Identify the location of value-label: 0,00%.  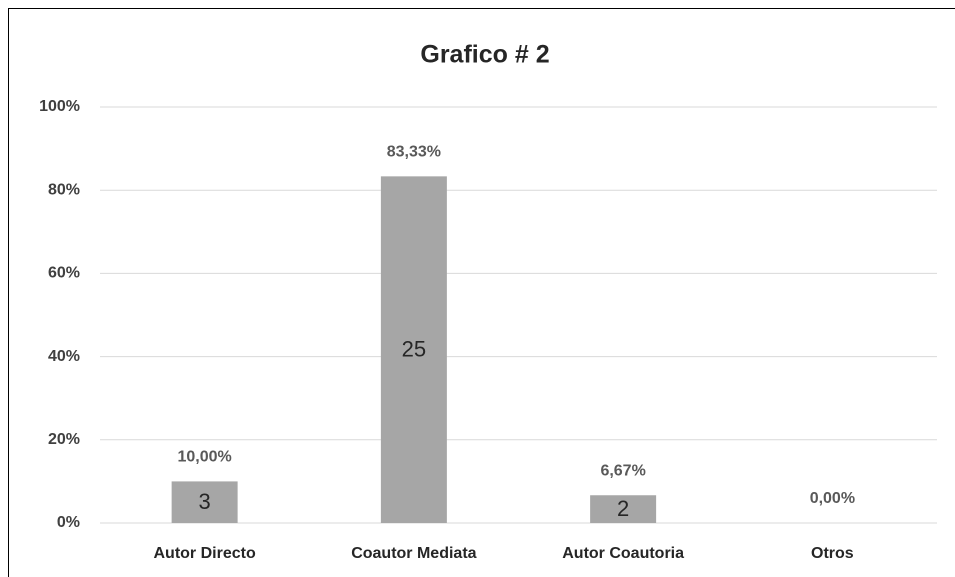
(832, 498).